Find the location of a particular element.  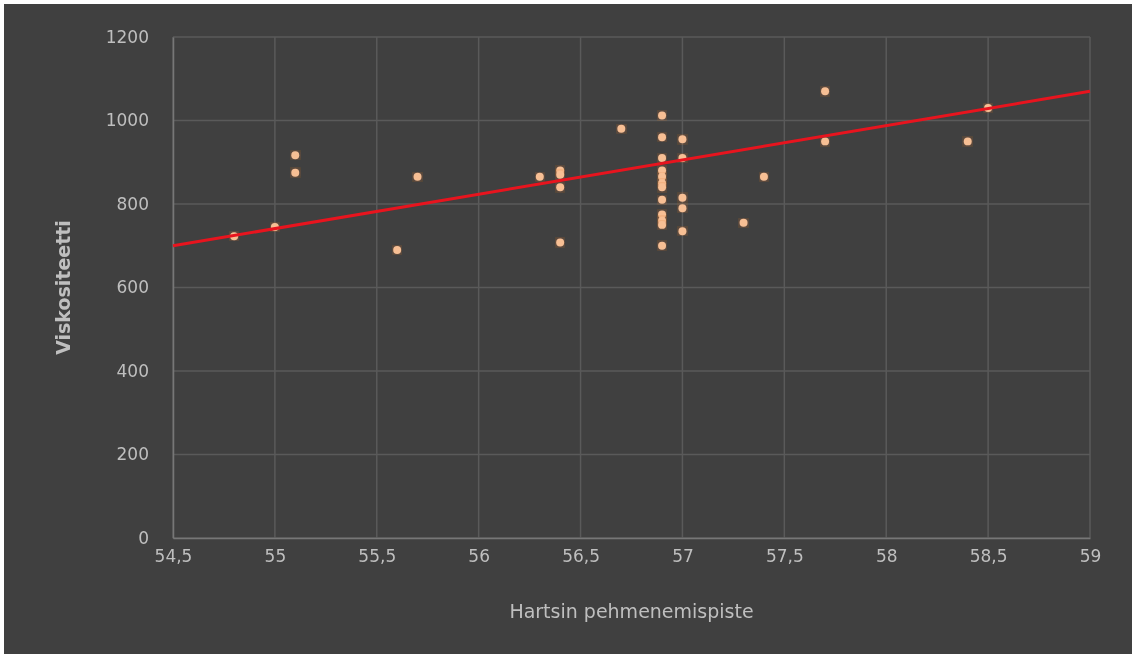

x-tick-label: 57 is located at coordinates (683, 556).